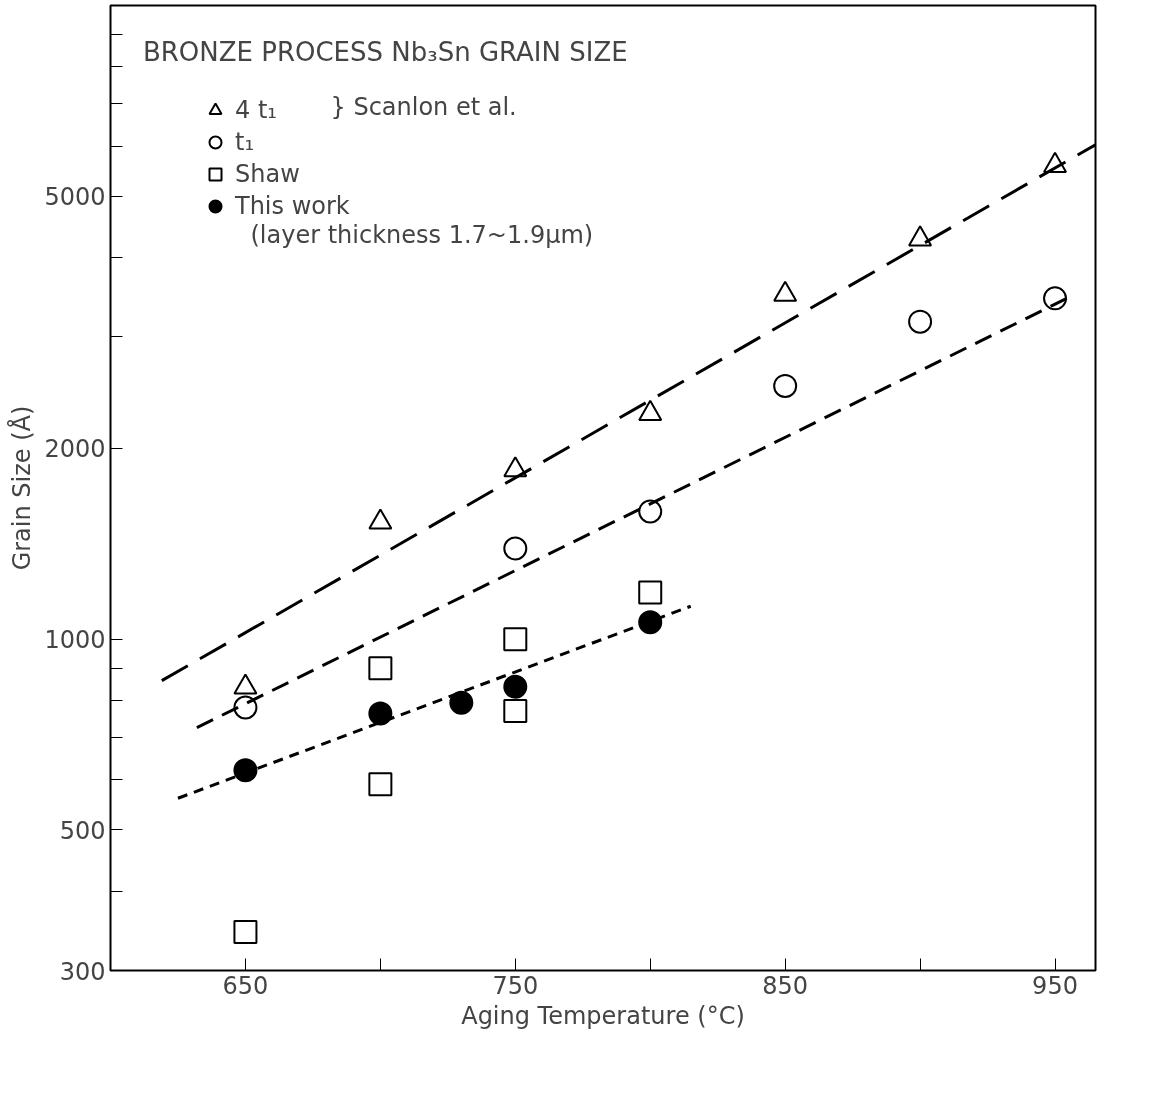 Image resolution: width=1155 pixels, height=1100 pixels. What do you see at coordinates (267, 174) in the screenshot?
I see `legend-label: Shaw` at bounding box center [267, 174].